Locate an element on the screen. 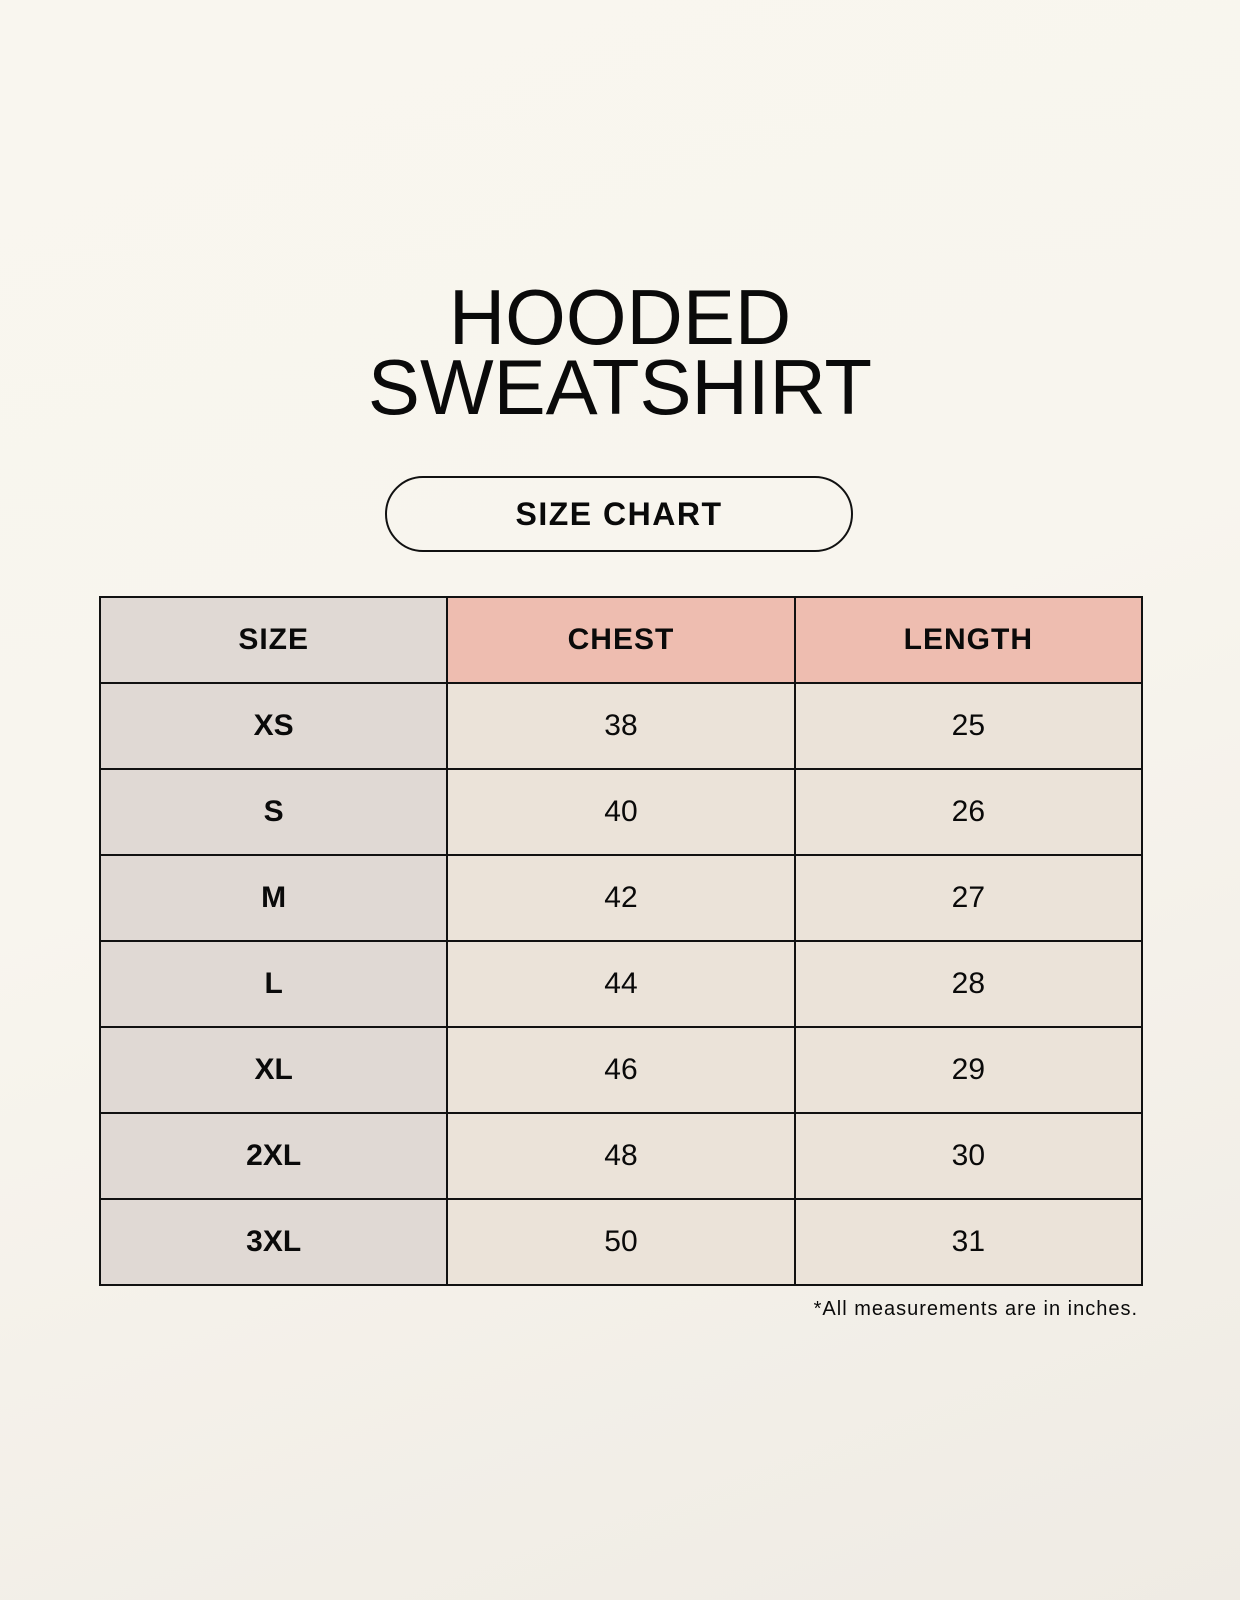 The height and width of the screenshot is (1600, 1240). cell-length: 31 is located at coordinates (968, 1242).